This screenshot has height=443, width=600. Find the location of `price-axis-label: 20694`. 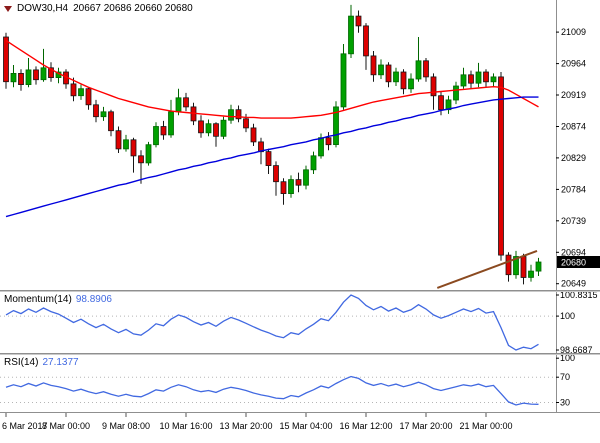

price-axis-label: 20694 is located at coordinates (573, 252).